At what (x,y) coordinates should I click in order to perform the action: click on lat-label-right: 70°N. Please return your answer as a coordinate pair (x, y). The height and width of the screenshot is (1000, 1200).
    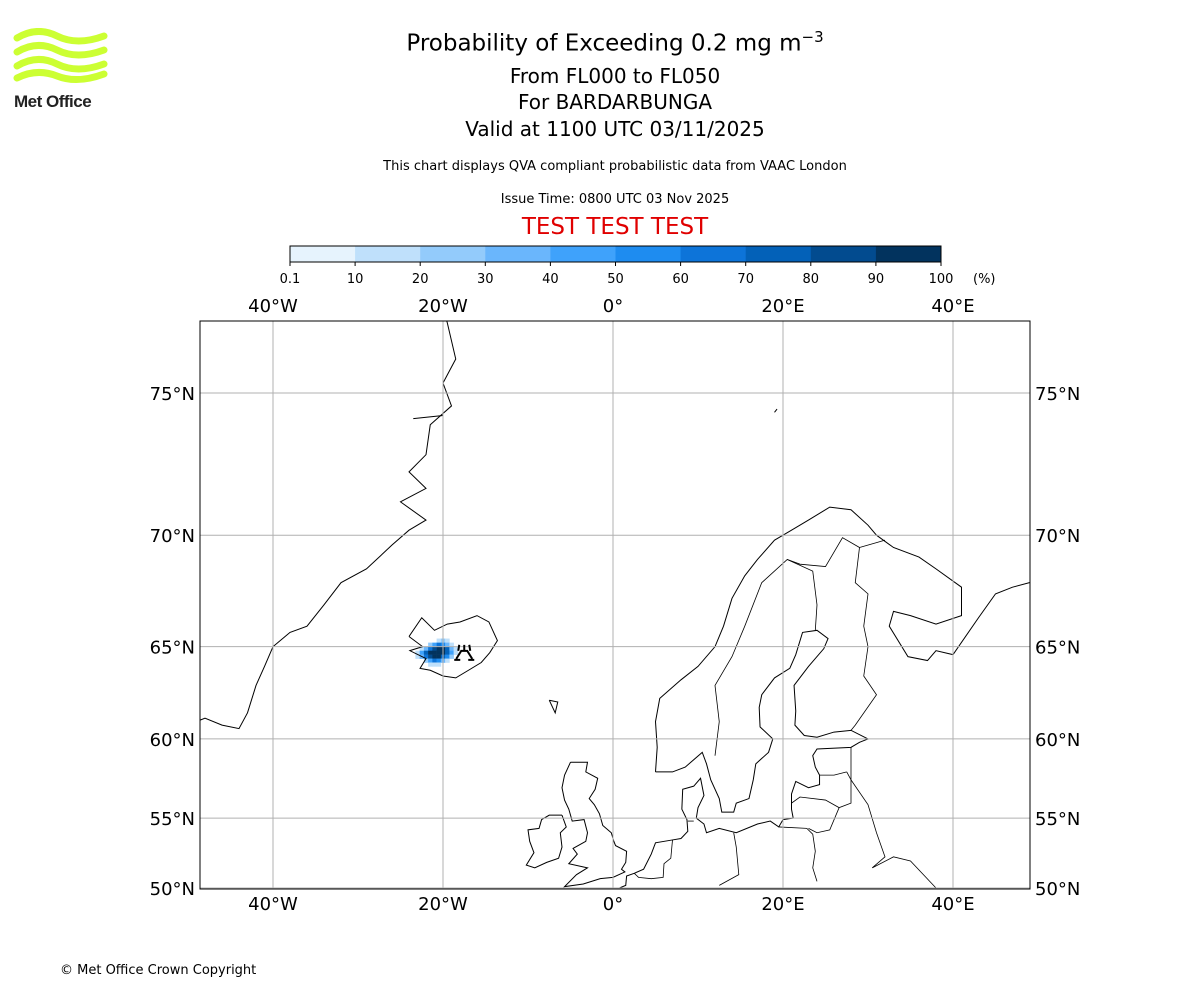
    Looking at the image, I should click on (1057, 536).